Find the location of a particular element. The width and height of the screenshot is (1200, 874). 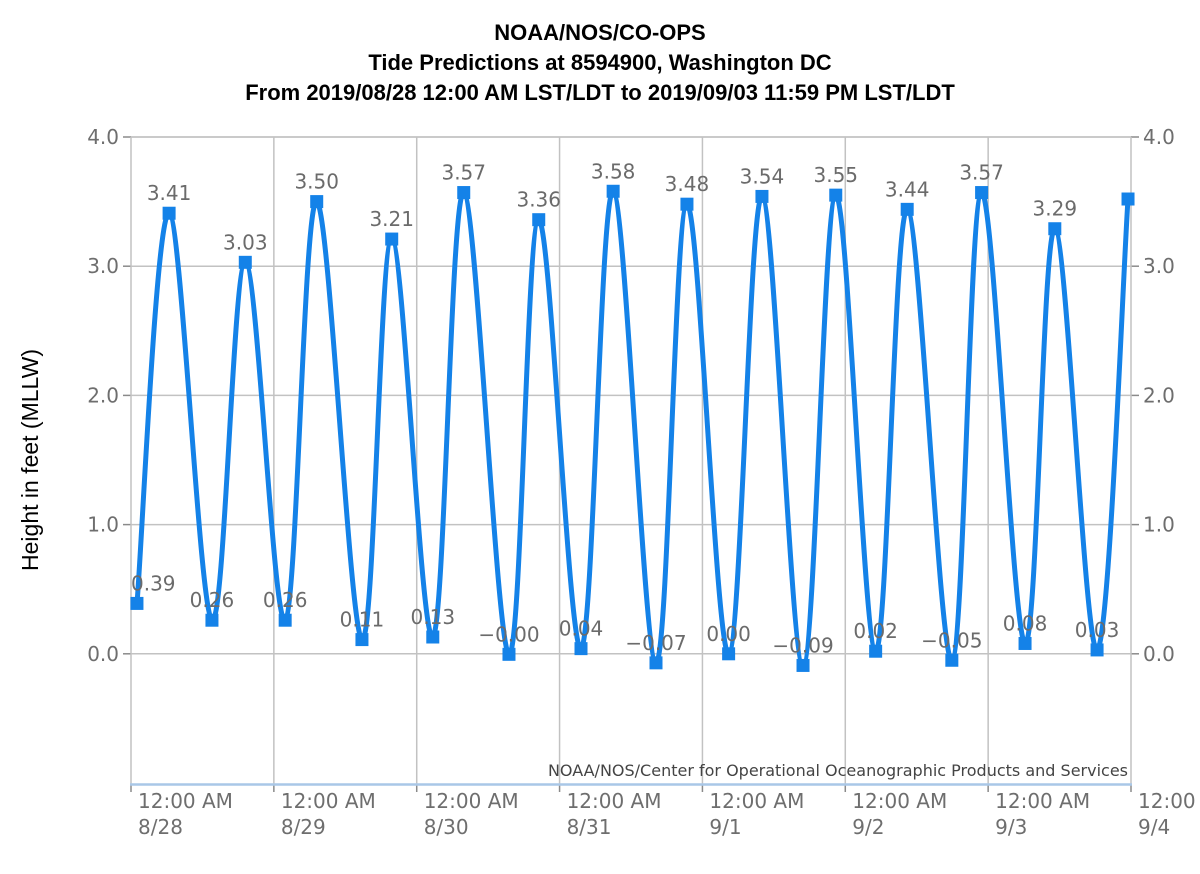

x-axis-time-label: 12:00 is located at coordinates (1167, 801).